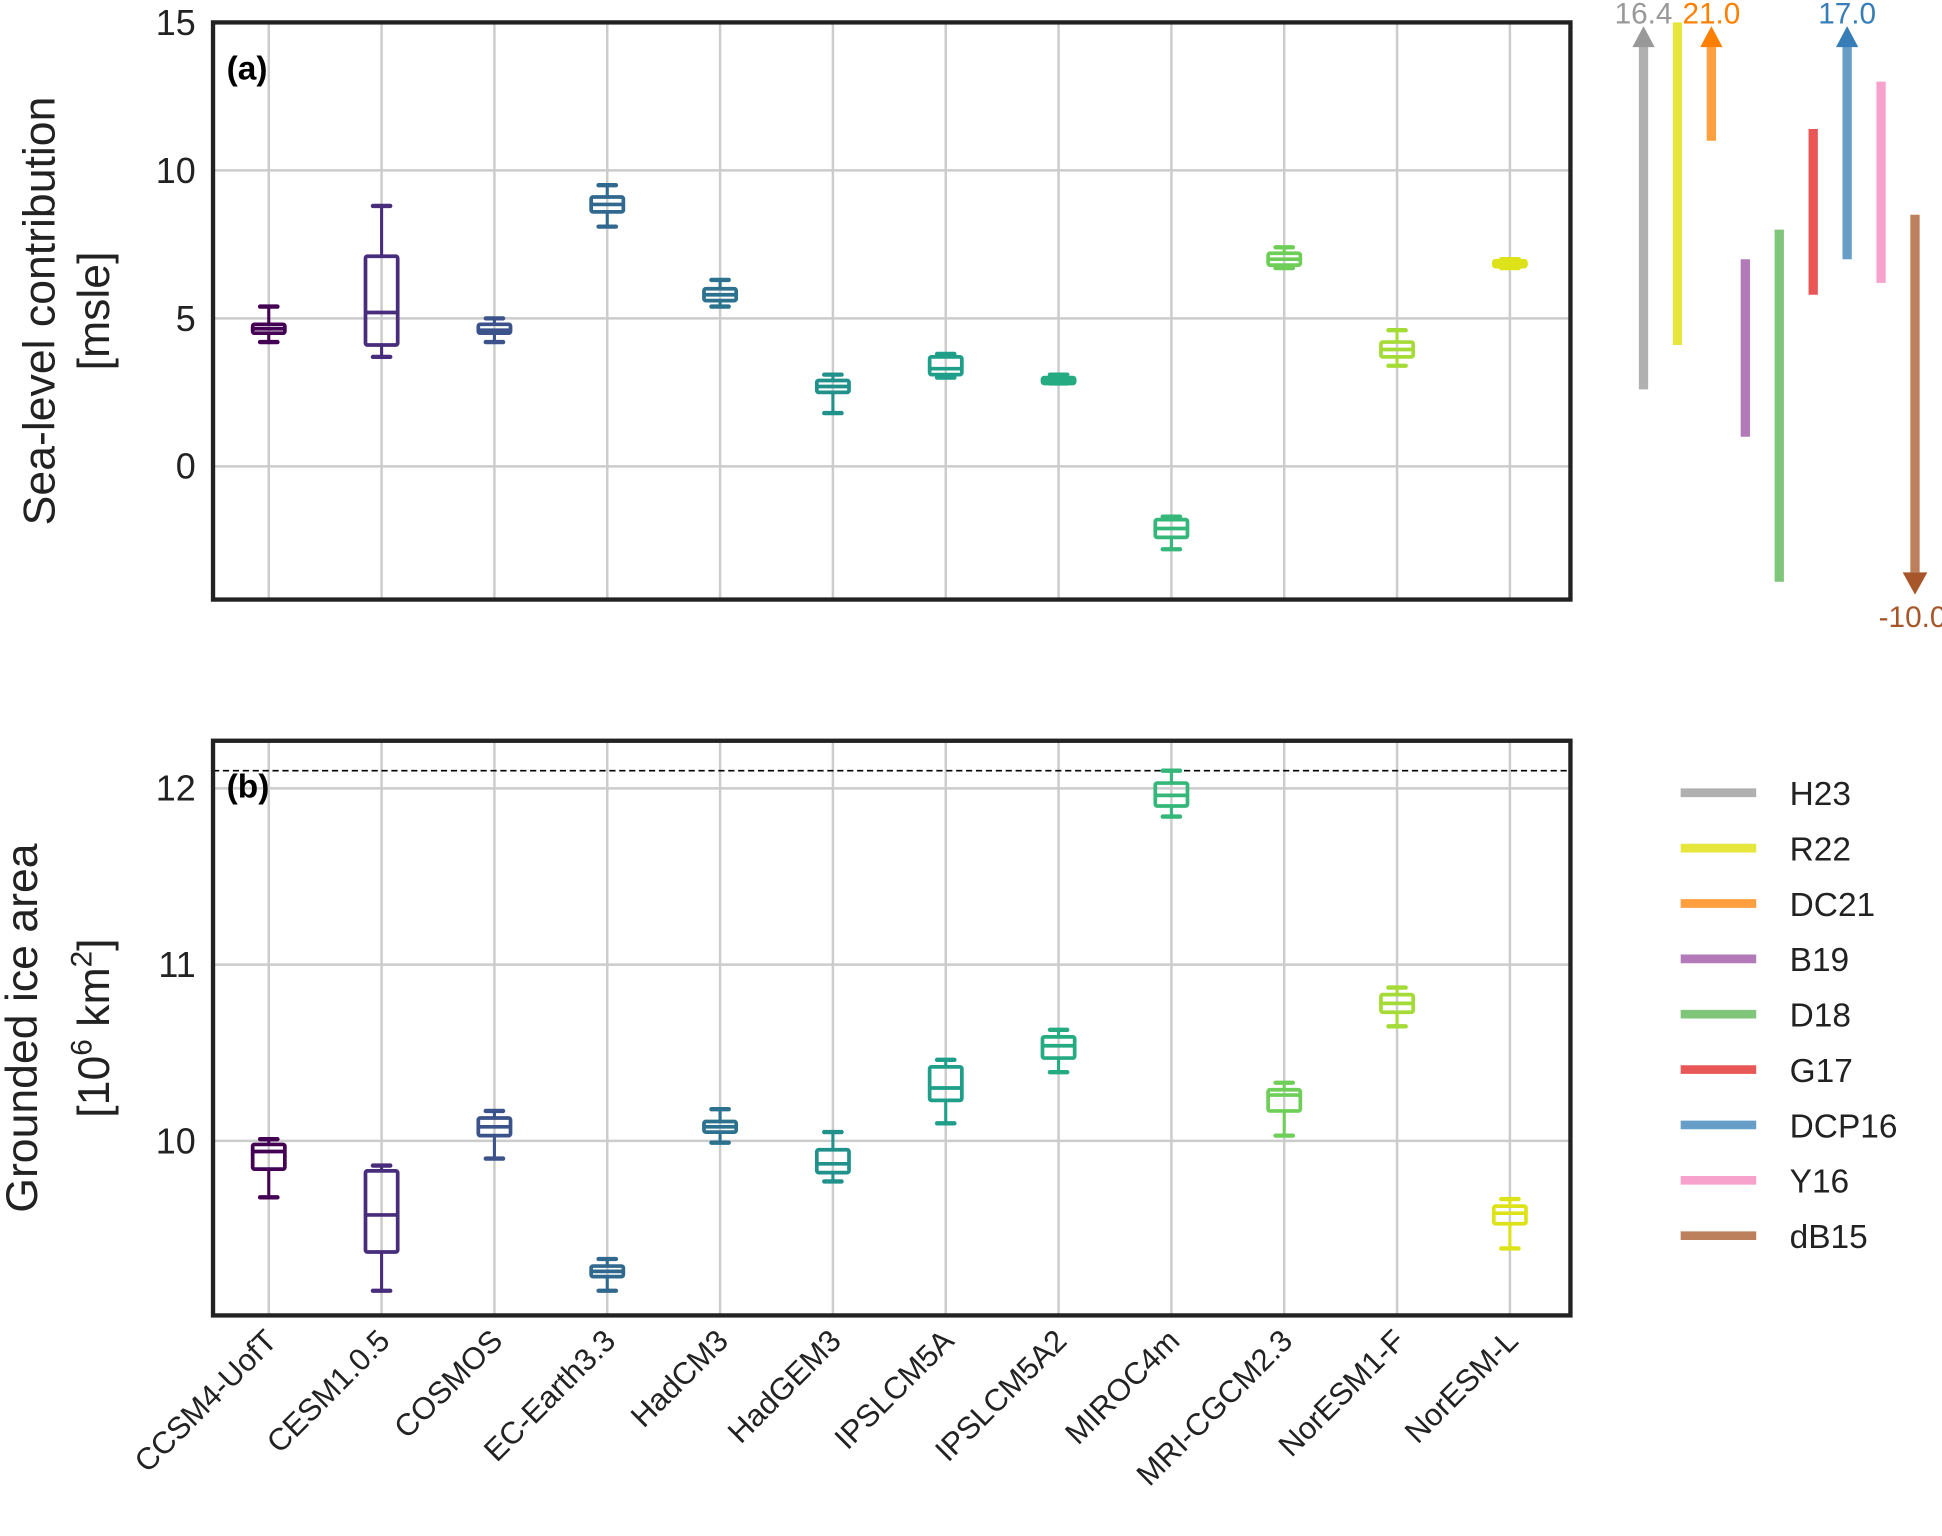  Describe the element at coordinates (1910, 424) in the screenshot. I see `range-dB15: -10.0` at that location.